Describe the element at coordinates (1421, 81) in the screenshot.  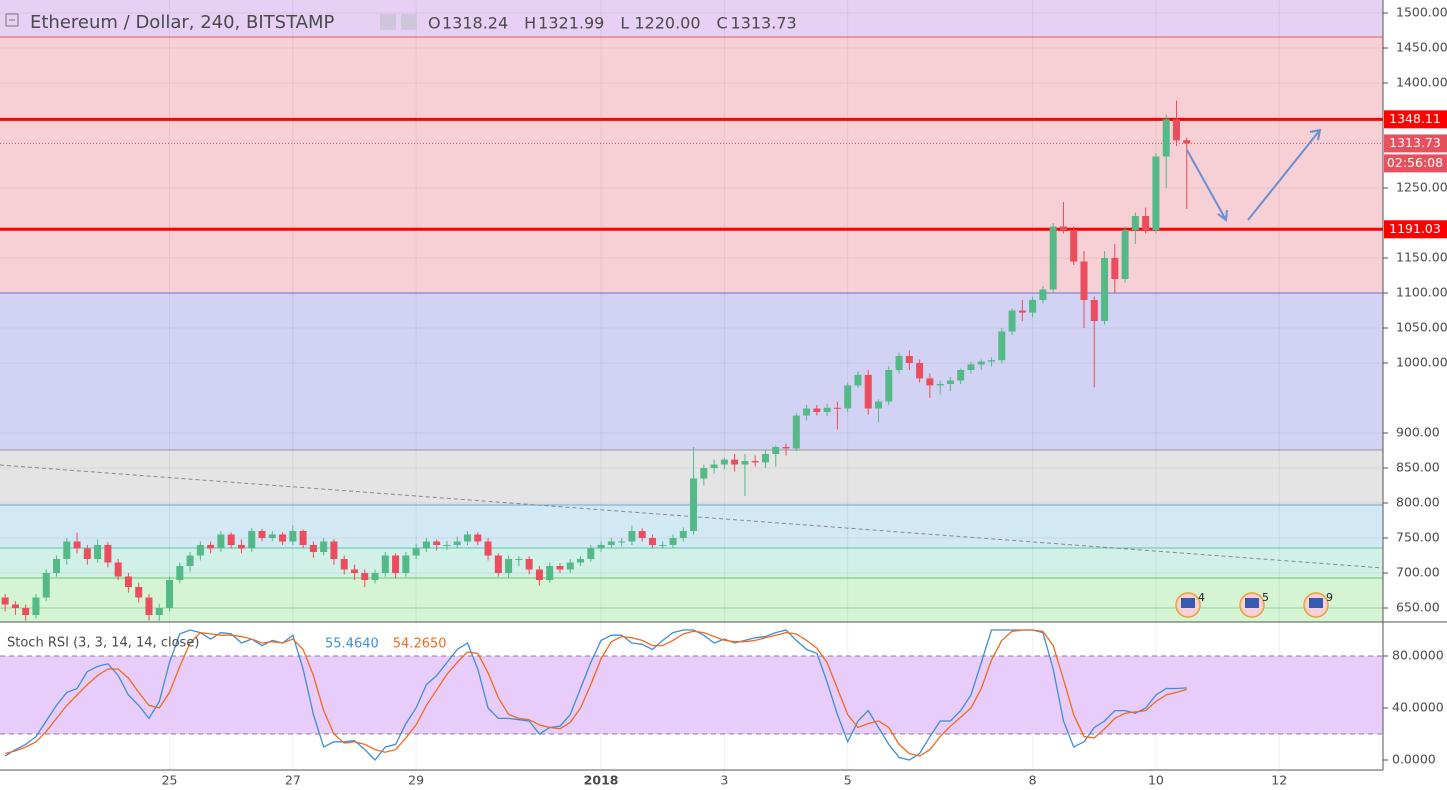
I see `y-tick-label: 1400.00` at that location.